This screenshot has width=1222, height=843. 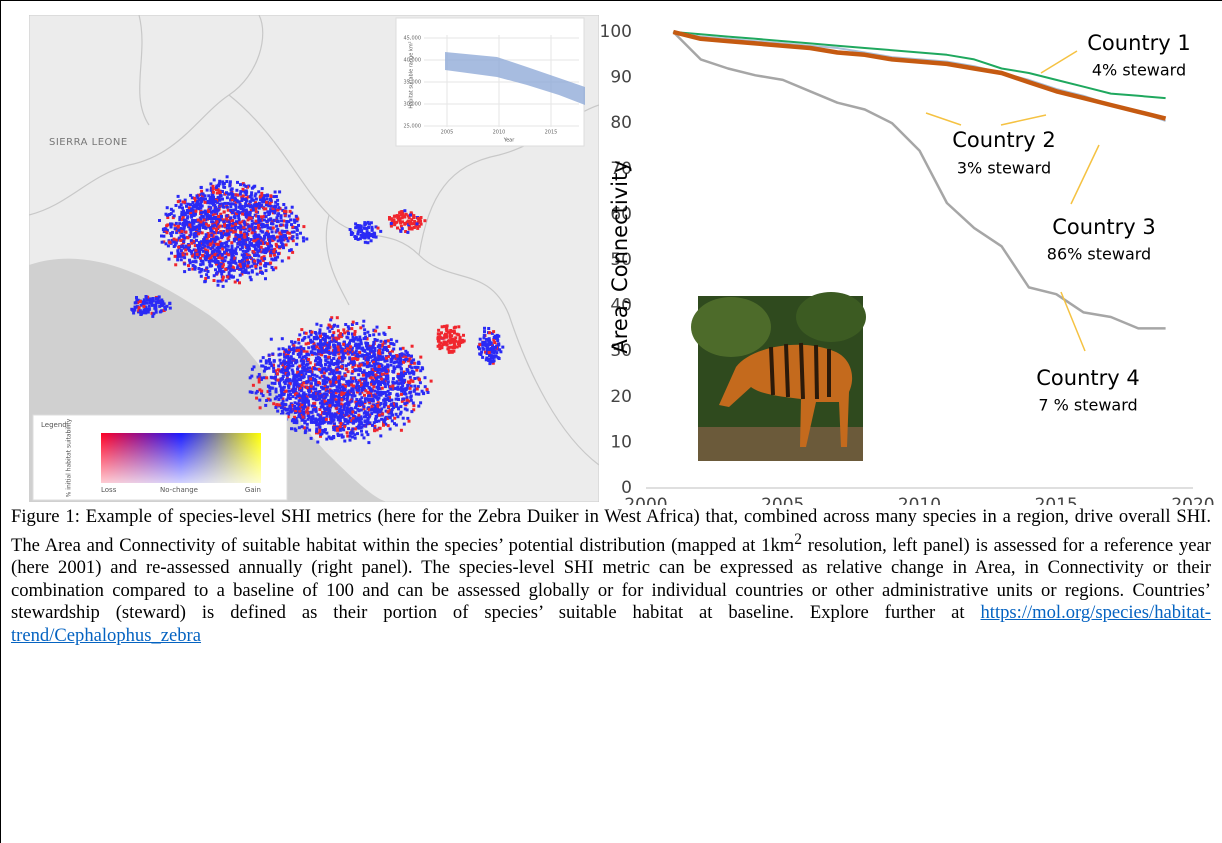 I want to click on legend-mid: No-change, so click(x=179, y=490).